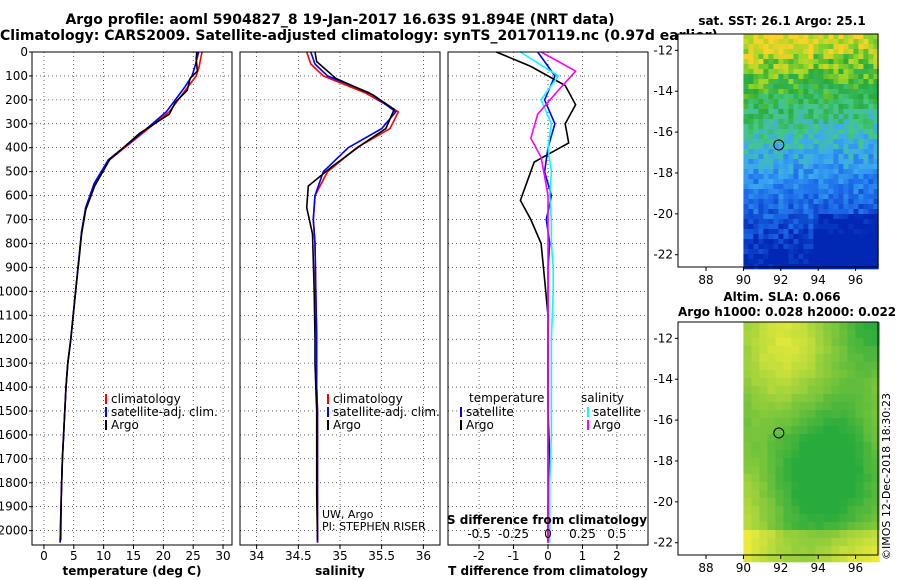 The image size is (900, 580). What do you see at coordinates (44, 556) in the screenshot?
I see `temperature-panel-xtick-label: 0` at bounding box center [44, 556].